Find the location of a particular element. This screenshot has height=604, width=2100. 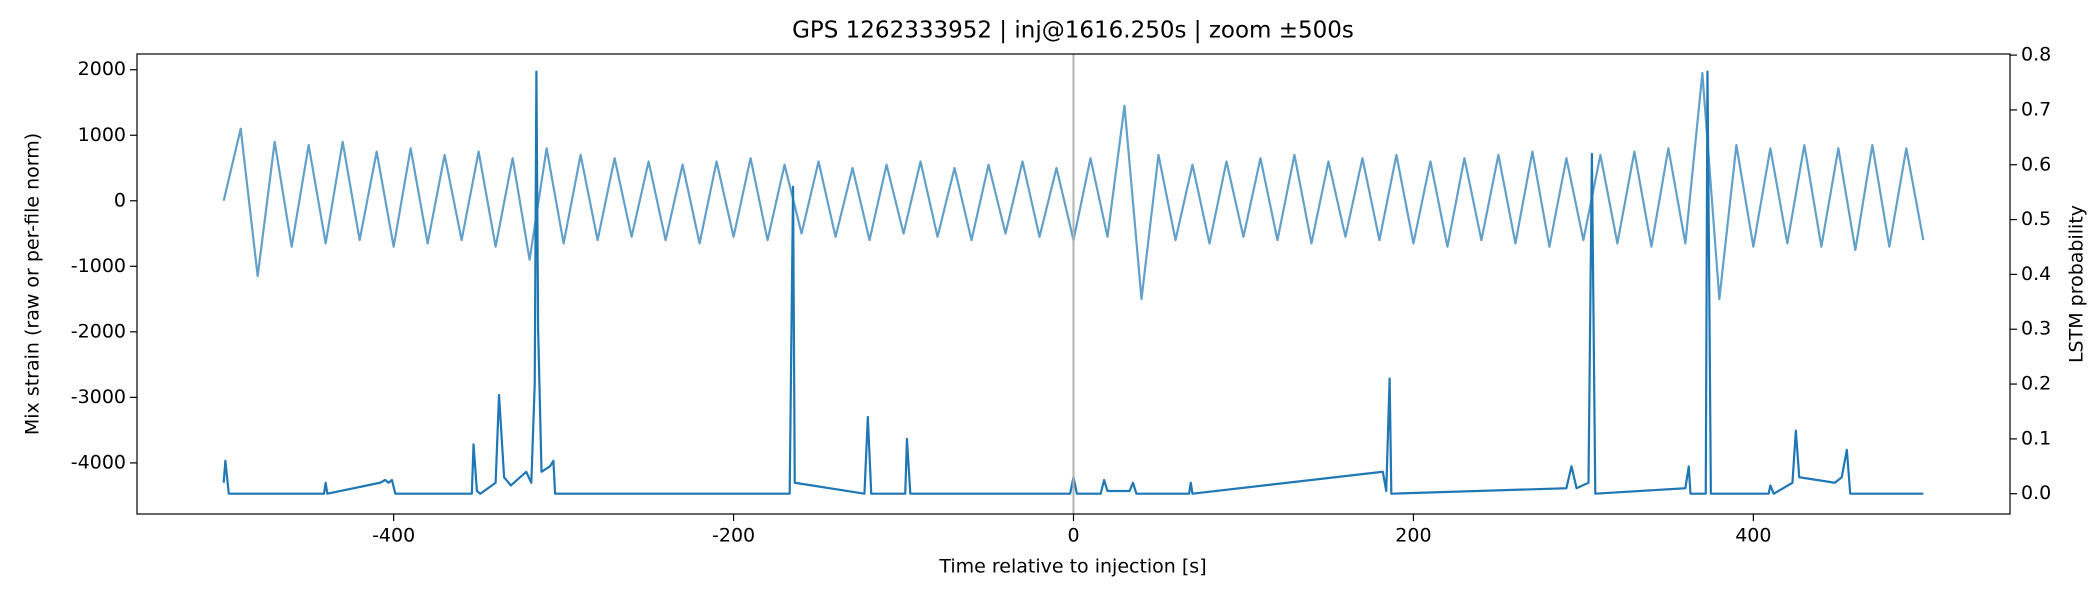

y2-tick-label: 0.2 is located at coordinates (2036, 384).